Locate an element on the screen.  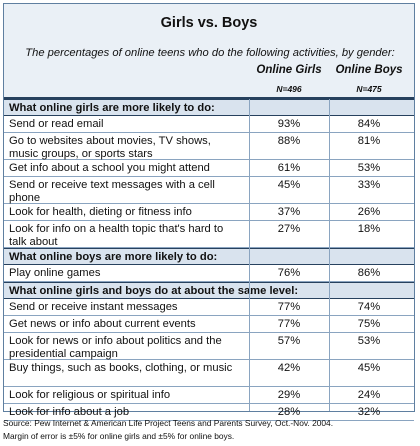
value-girls: 76% is located at coordinates (289, 273).